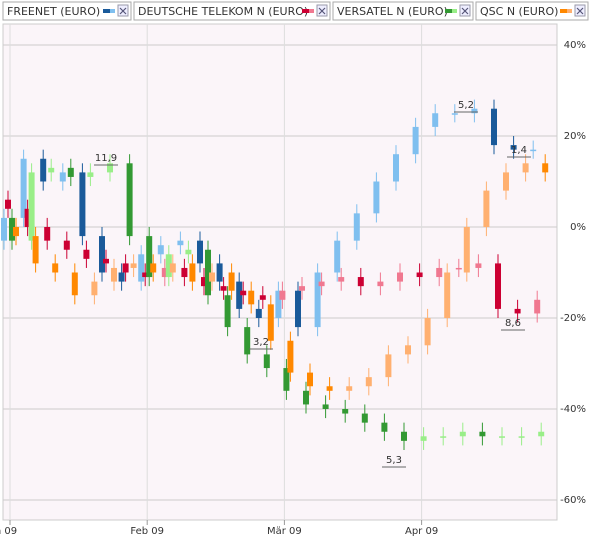 The height and width of the screenshot is (538, 592). What do you see at coordinates (261, 342) in the screenshot?
I see `annotation: 3,2` at bounding box center [261, 342].